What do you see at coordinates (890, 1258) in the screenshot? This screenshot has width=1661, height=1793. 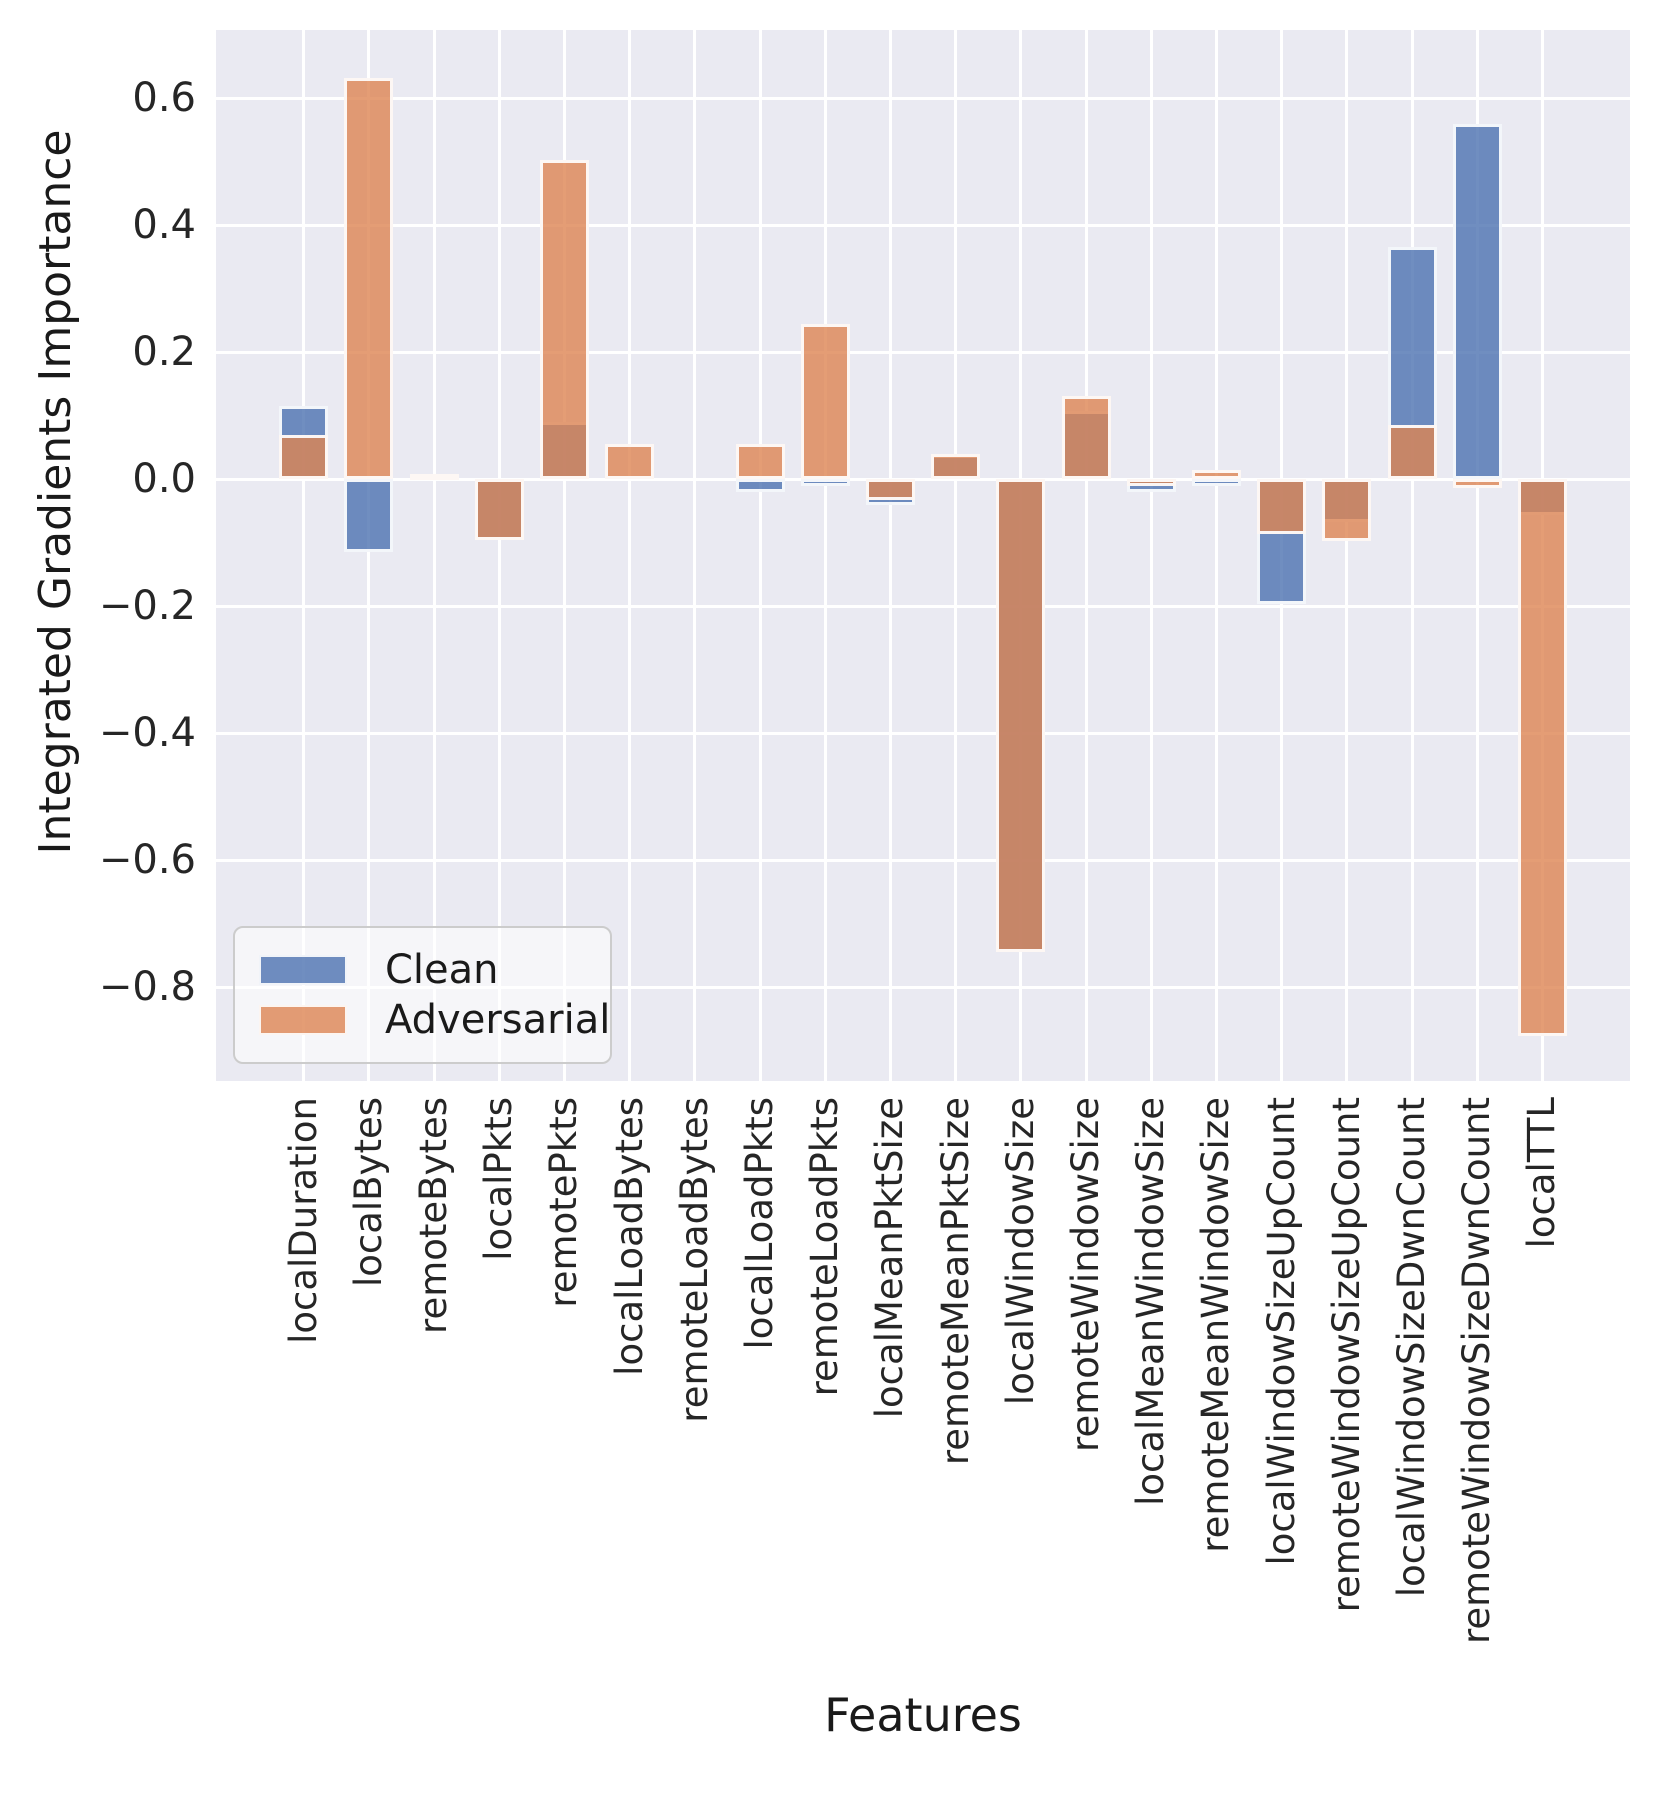 I see `x-tick-label-localMeanPktSize: localMeanPktSize` at bounding box center [890, 1258].